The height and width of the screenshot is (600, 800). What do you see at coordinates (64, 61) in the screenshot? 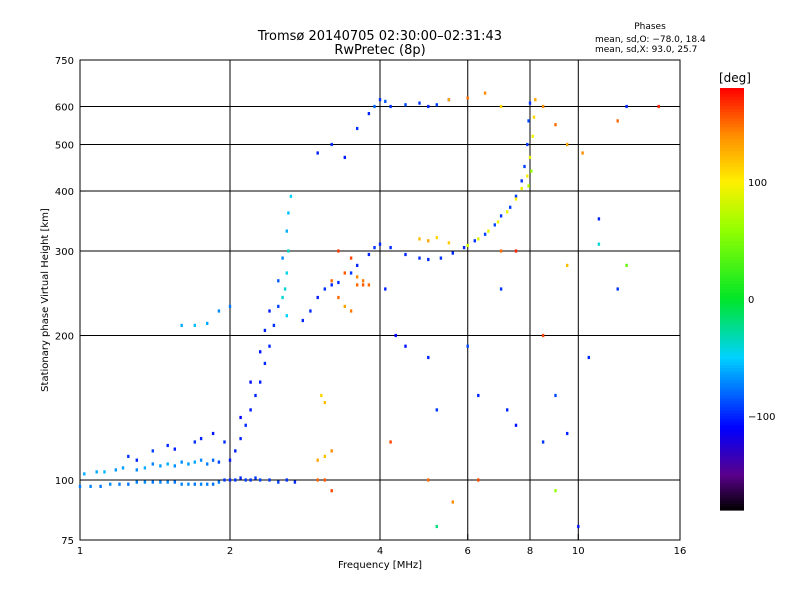
I see `y-tick-label: 750` at bounding box center [64, 61].